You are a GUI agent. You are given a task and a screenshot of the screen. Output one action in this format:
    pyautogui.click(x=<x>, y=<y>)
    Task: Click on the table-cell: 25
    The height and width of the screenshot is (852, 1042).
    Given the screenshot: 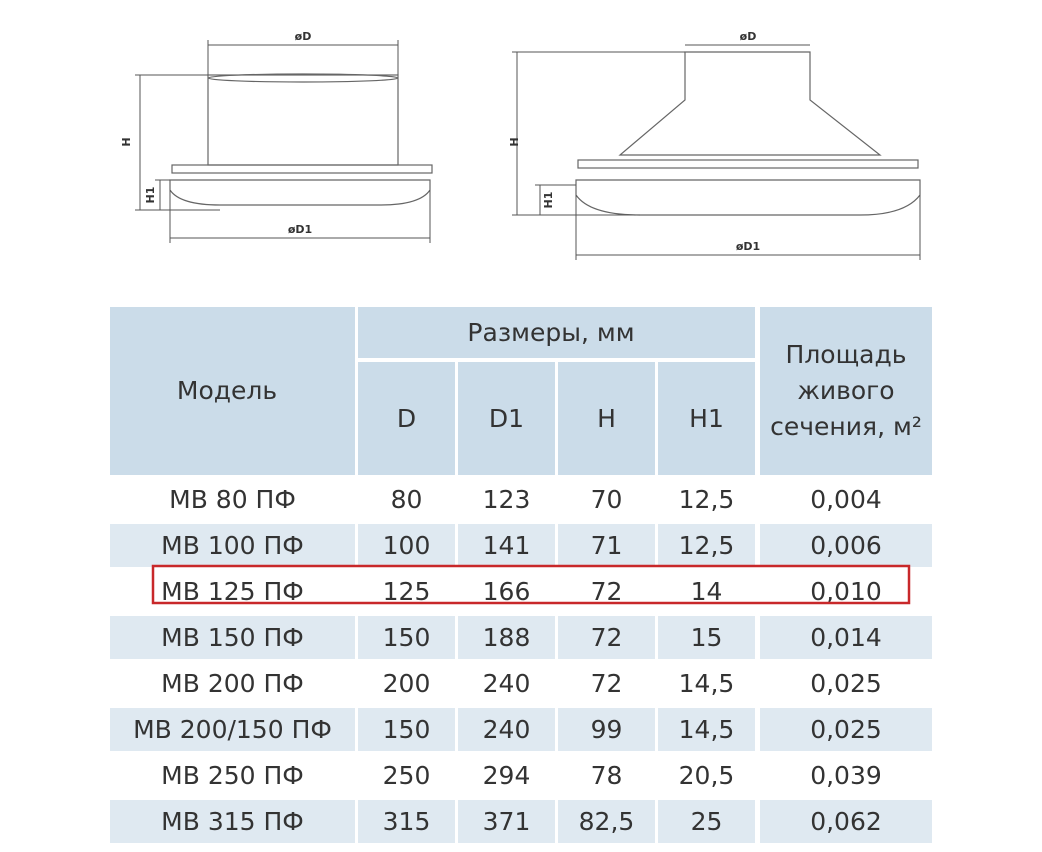 What is the action you would take?
    pyautogui.click(x=707, y=821)
    